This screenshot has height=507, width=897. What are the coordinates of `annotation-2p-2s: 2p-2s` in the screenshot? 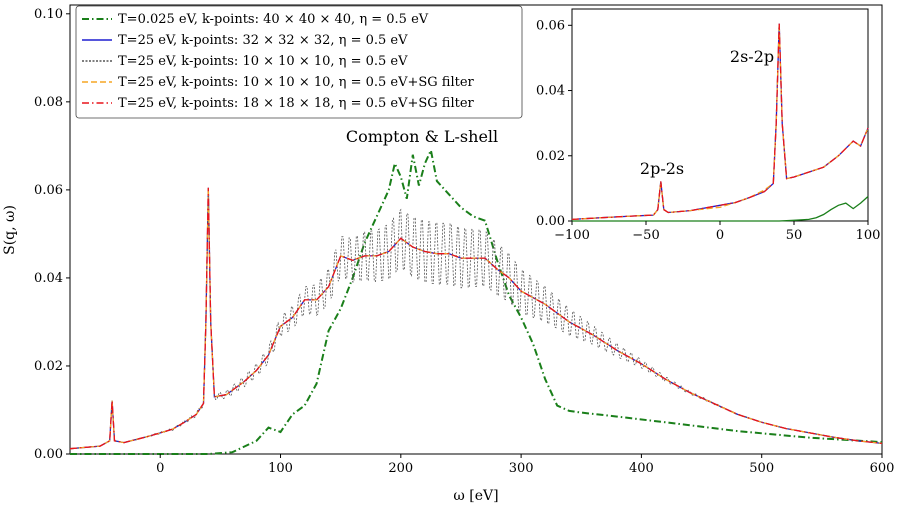 It's located at (662, 168).